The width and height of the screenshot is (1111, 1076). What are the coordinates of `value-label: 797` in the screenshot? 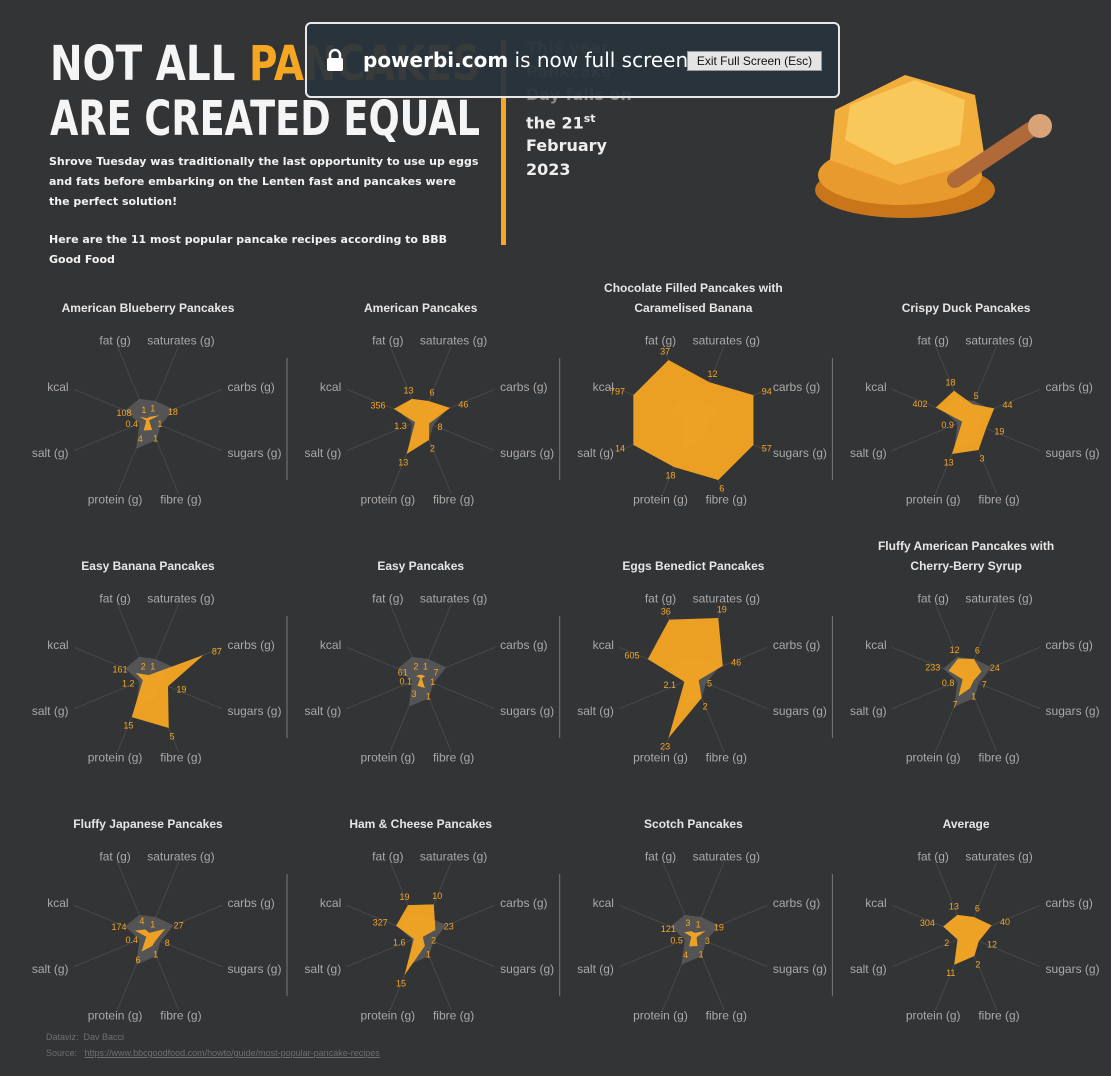 It's located at (617, 392).